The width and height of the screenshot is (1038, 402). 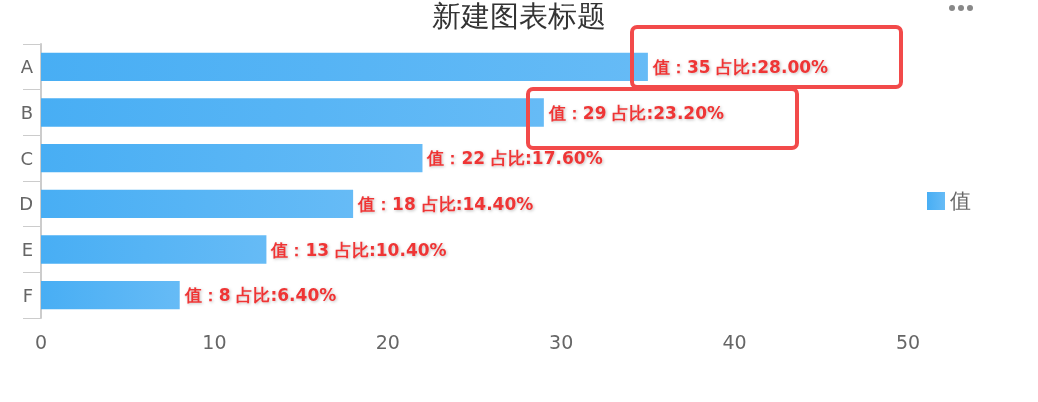 What do you see at coordinates (740, 66) in the screenshot?
I see `data-label: 值：35 占比:28.00%` at bounding box center [740, 66].